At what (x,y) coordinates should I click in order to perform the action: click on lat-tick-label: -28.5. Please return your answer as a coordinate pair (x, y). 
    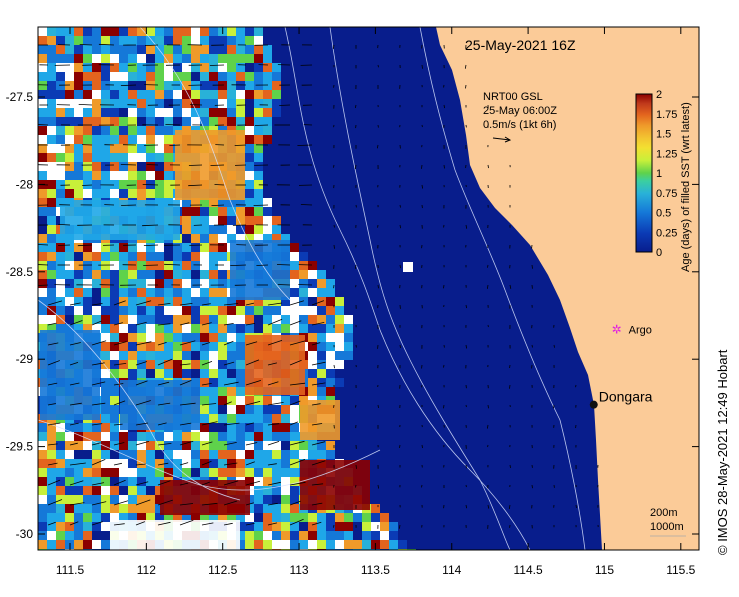
    Looking at the image, I should click on (20, 272).